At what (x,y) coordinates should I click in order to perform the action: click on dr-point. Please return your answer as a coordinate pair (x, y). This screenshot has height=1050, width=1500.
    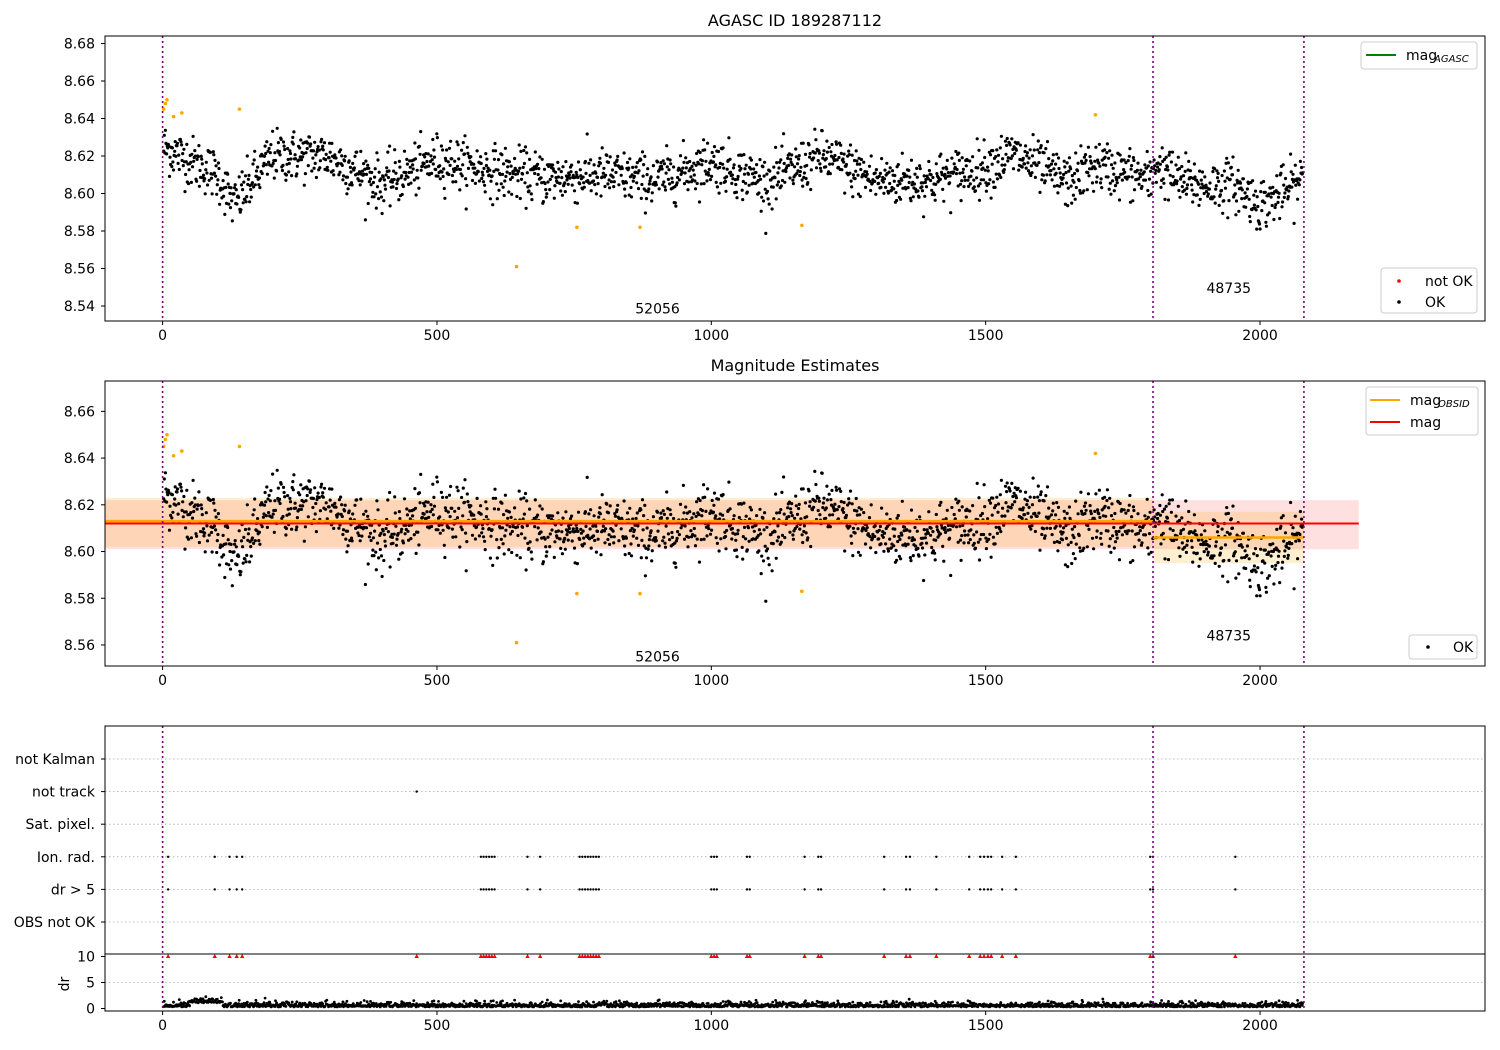
    Looking at the image, I should click on (247, 1002).